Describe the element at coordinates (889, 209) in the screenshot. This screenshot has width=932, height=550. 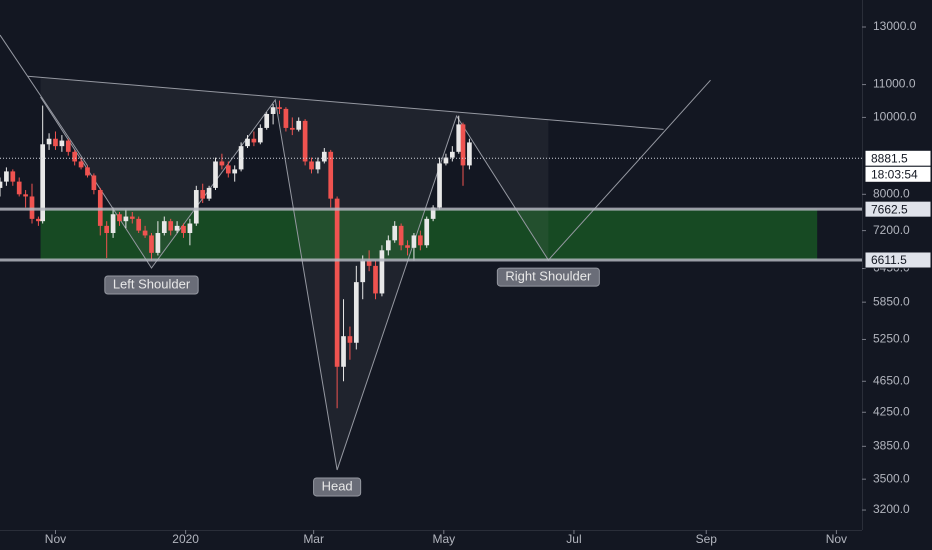
I see `level-tag: 7662.5` at that location.